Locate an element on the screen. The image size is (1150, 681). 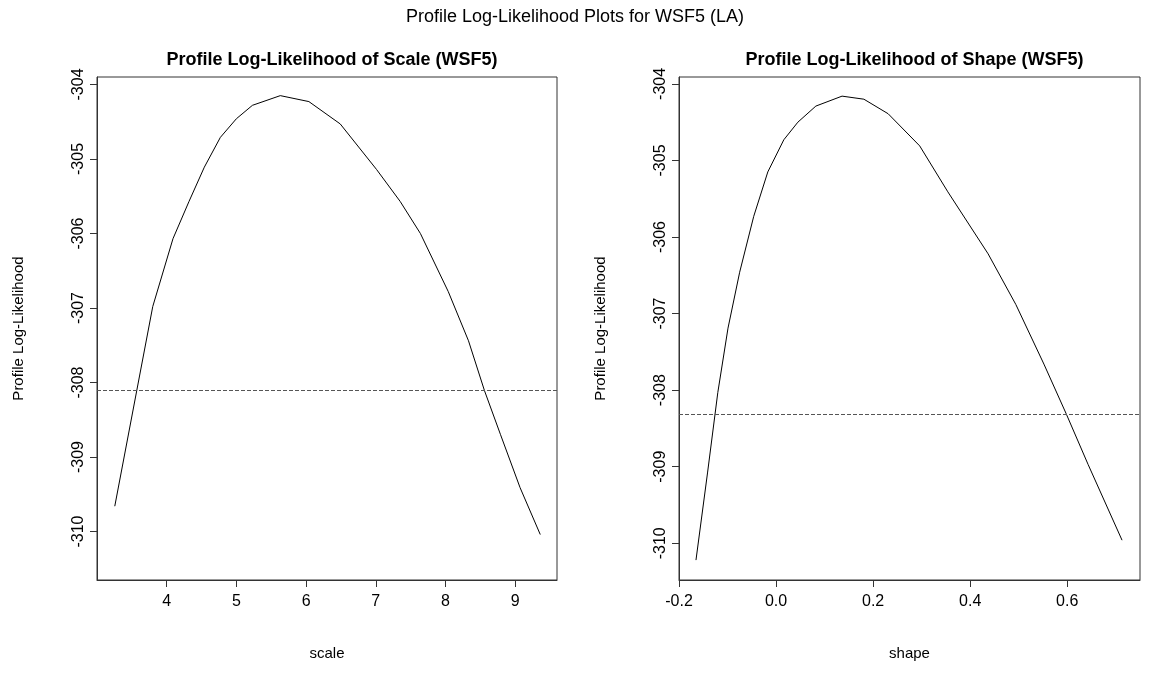
x-axis-title: scale is located at coordinates (327, 652).